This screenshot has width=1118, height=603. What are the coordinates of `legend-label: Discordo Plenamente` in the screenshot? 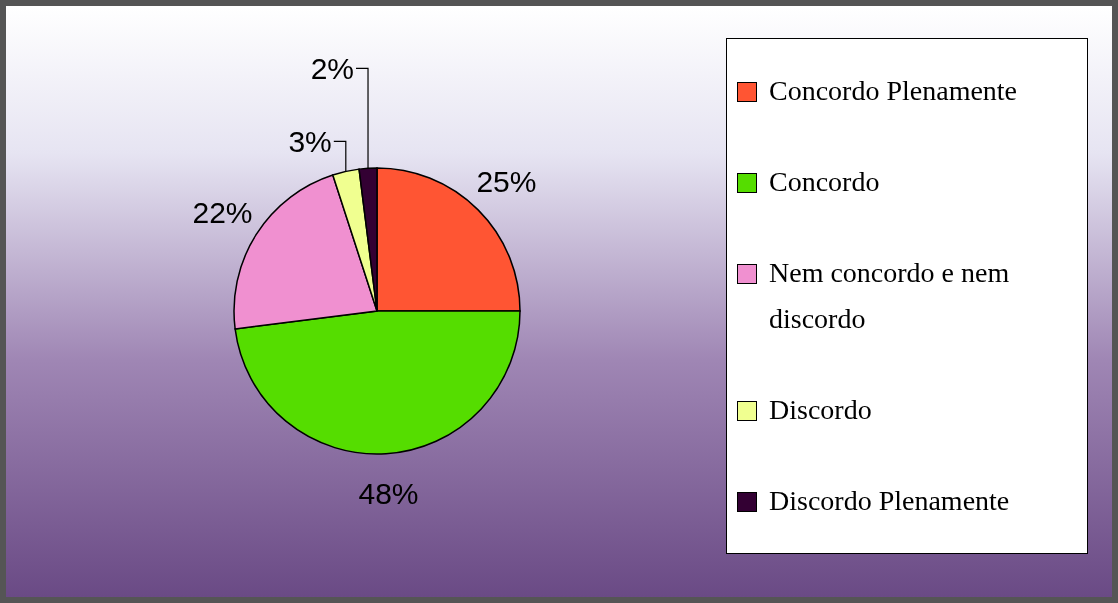 It's located at (889, 501).